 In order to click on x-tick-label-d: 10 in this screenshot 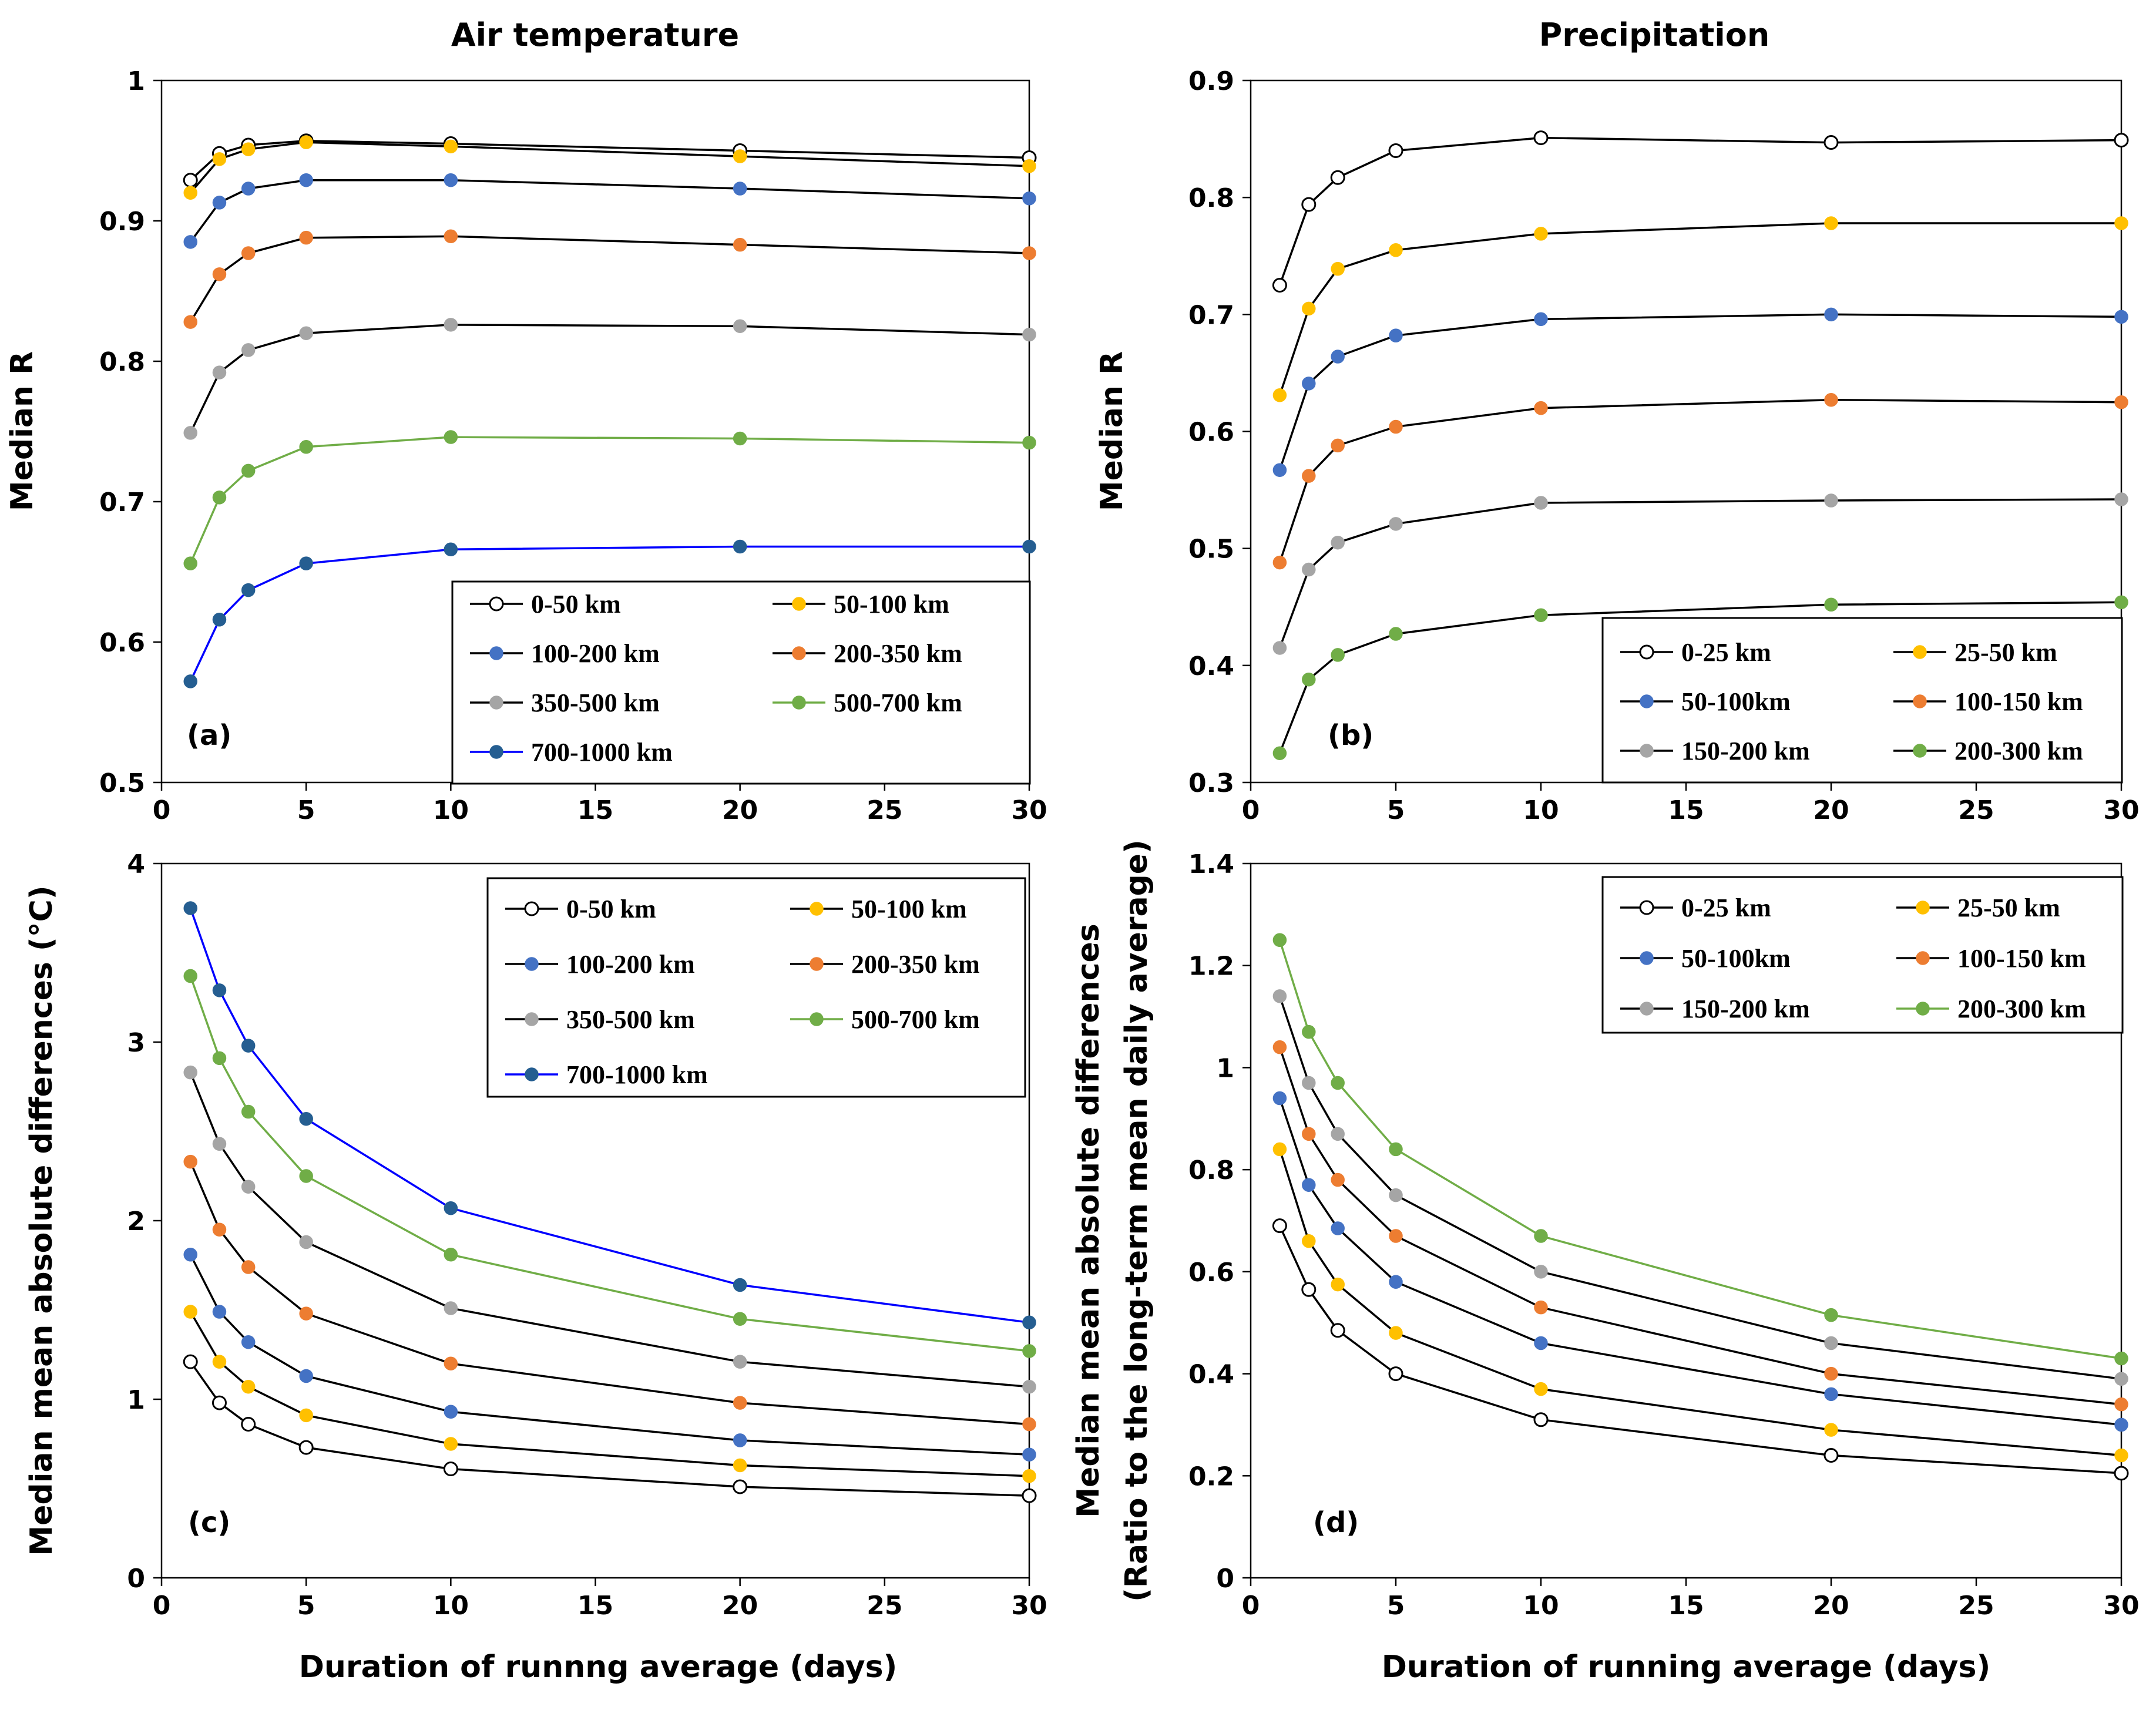, I will do `click(1541, 1606)`.